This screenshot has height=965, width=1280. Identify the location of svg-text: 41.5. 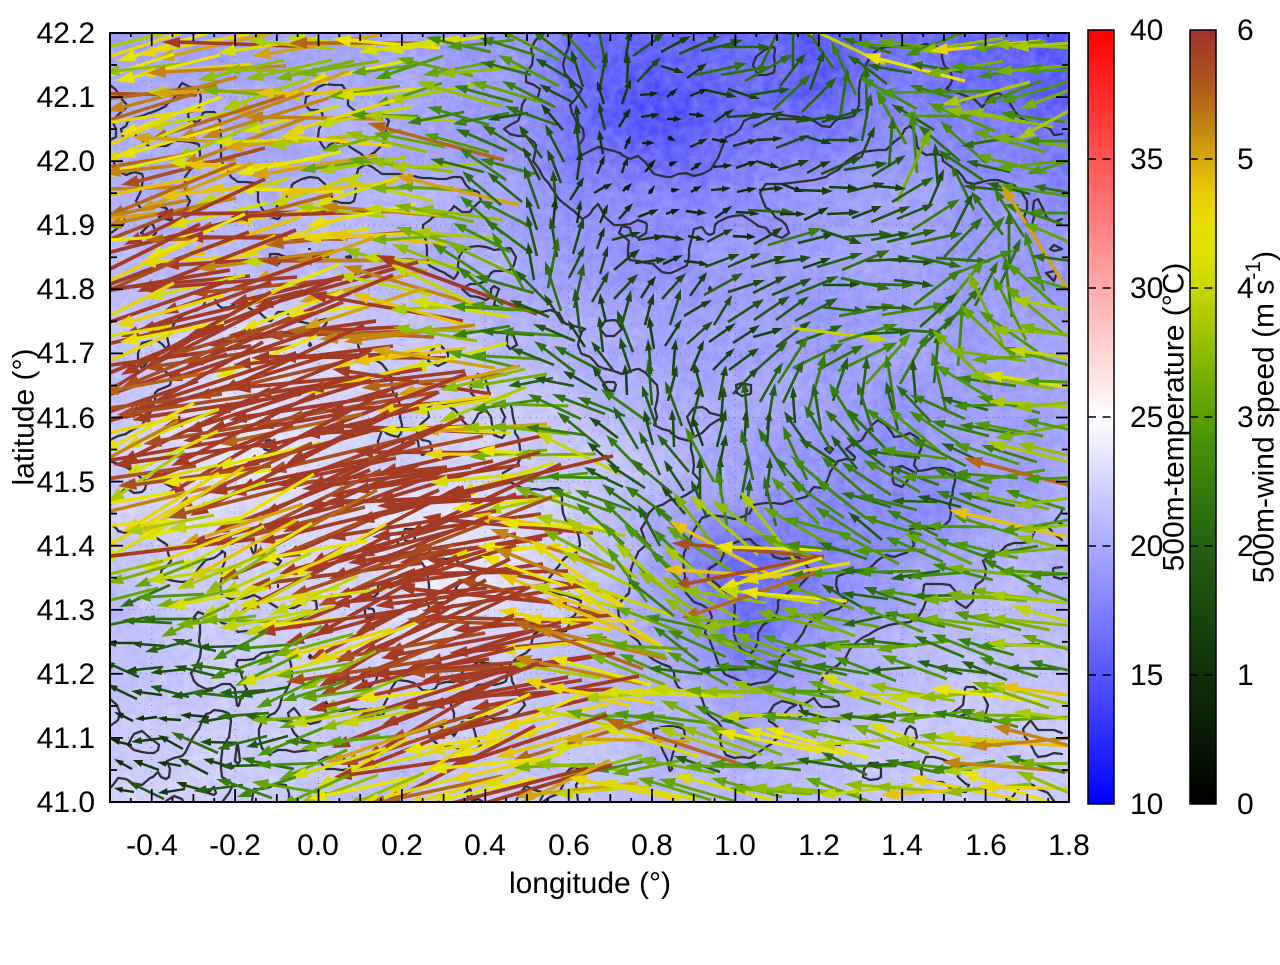
(66, 482).